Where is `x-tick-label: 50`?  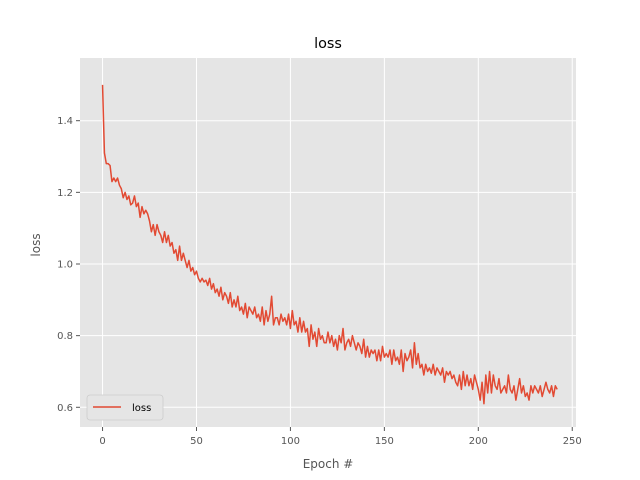
x-tick-label: 50 is located at coordinates (196, 441).